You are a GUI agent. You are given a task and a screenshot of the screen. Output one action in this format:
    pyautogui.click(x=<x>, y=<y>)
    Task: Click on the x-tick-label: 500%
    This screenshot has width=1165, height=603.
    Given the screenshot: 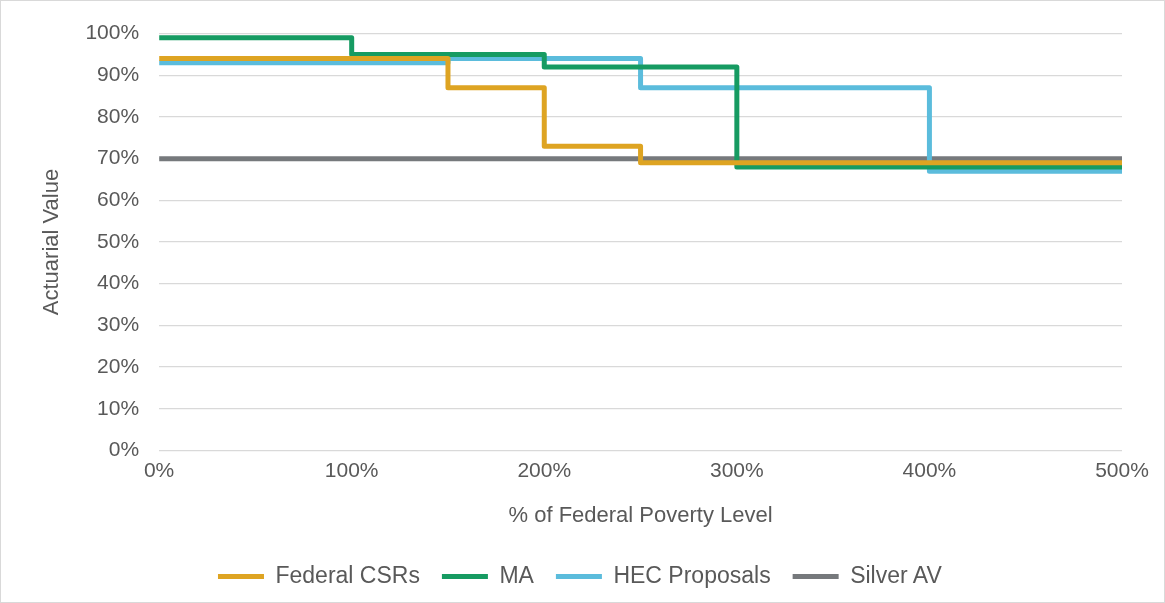 What is the action you would take?
    pyautogui.click(x=1122, y=469)
    